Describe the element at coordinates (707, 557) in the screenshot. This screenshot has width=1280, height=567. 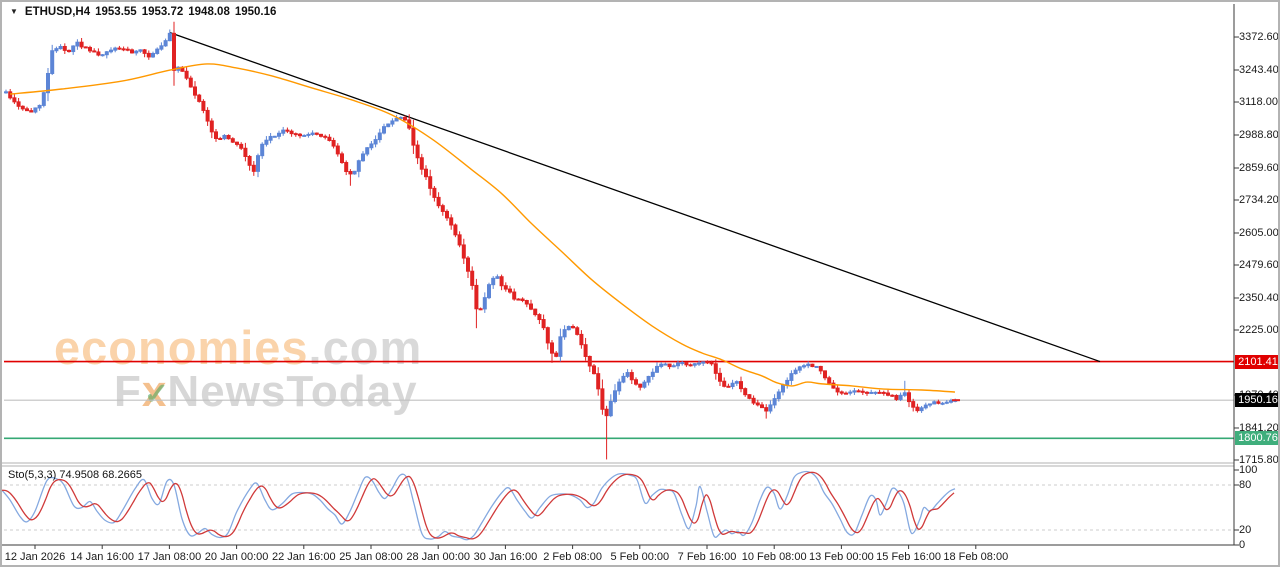
I see `date-axis-label: 7 Feb 16:00` at that location.